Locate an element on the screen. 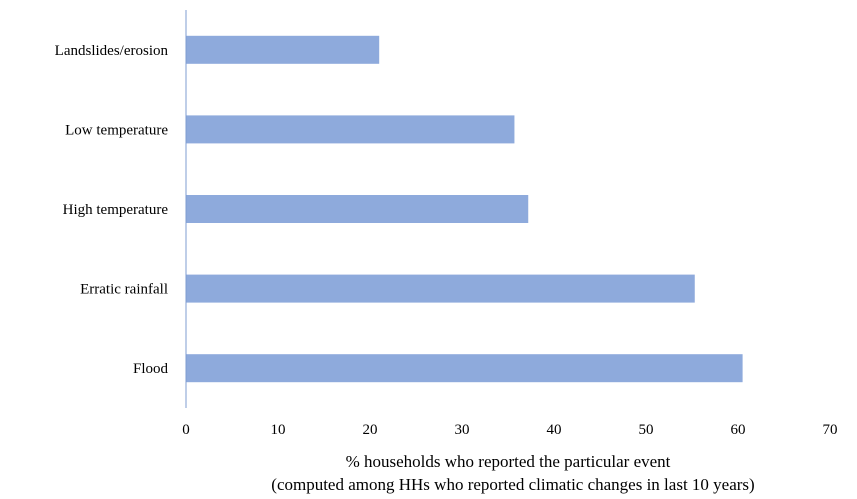 The height and width of the screenshot is (499, 857). bar-landslides-erosion is located at coordinates (283, 49).